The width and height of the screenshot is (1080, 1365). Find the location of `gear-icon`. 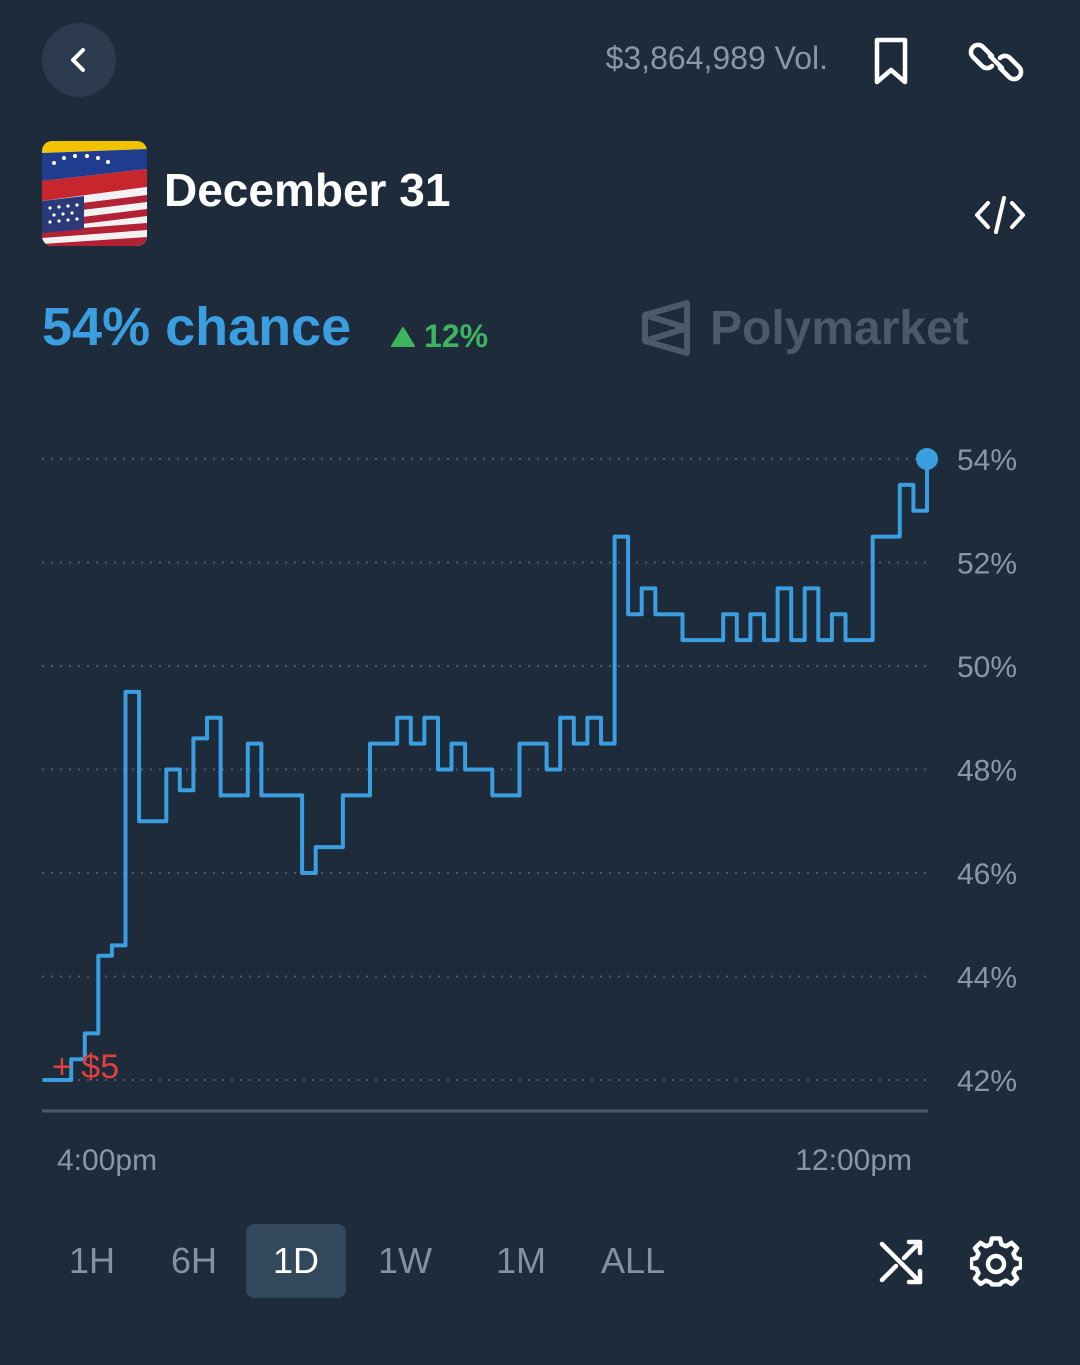

gear-icon is located at coordinates (996, 1261).